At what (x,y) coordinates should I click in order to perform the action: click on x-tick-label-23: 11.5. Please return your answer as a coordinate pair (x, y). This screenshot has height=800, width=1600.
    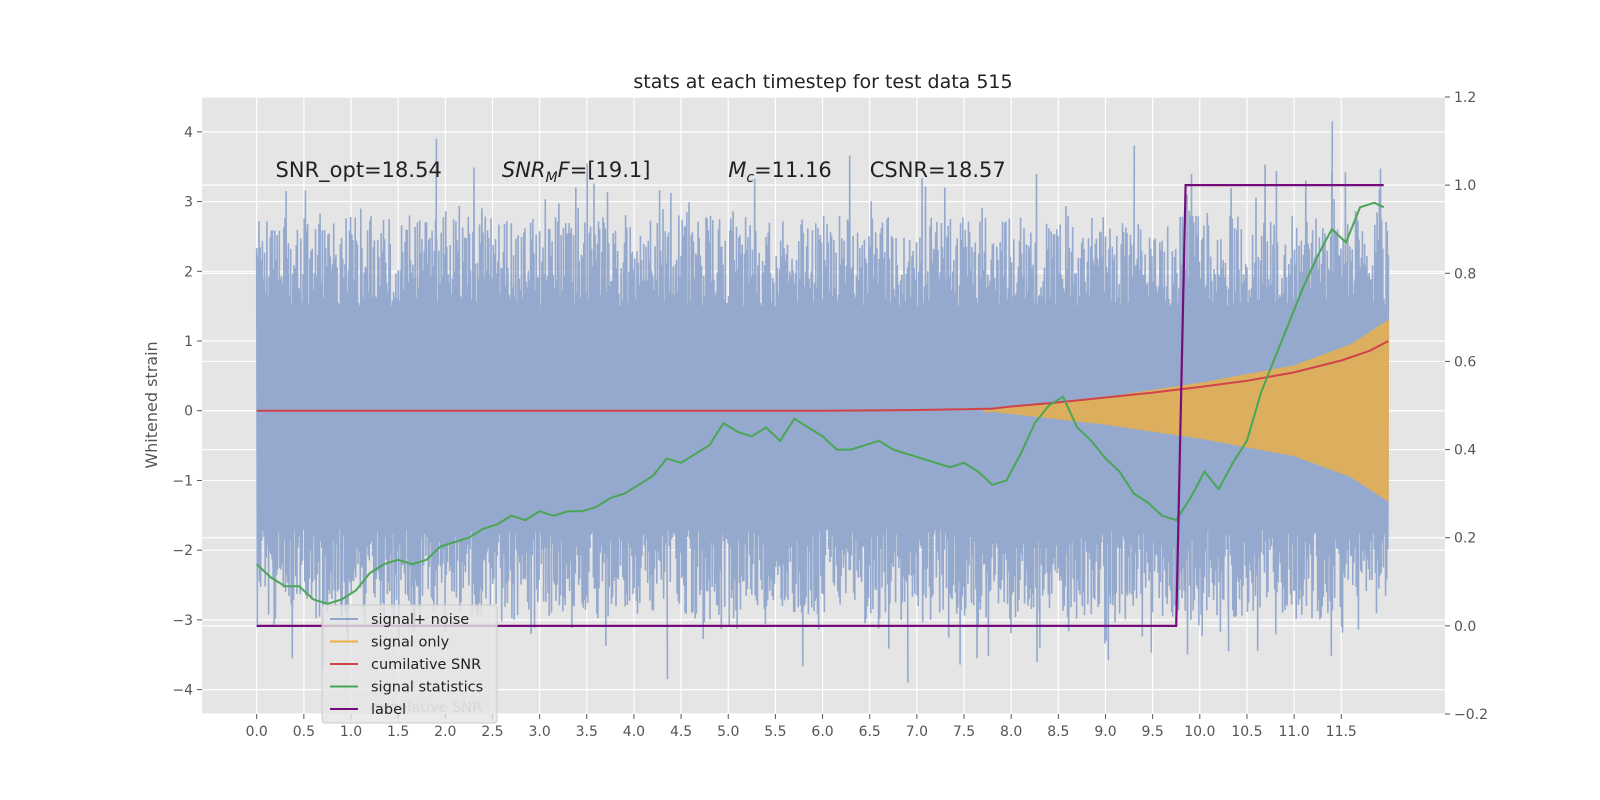
    Looking at the image, I should click on (1341, 732).